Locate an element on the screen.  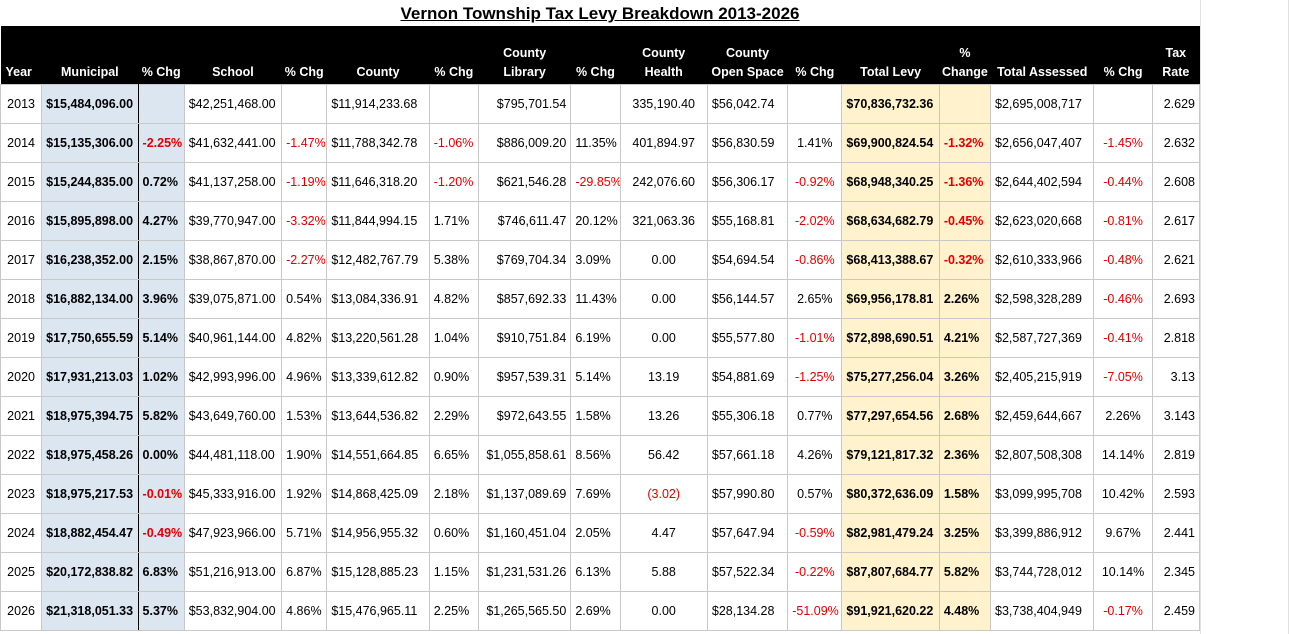
county-library-cell: $957,539.31 is located at coordinates (524, 377).